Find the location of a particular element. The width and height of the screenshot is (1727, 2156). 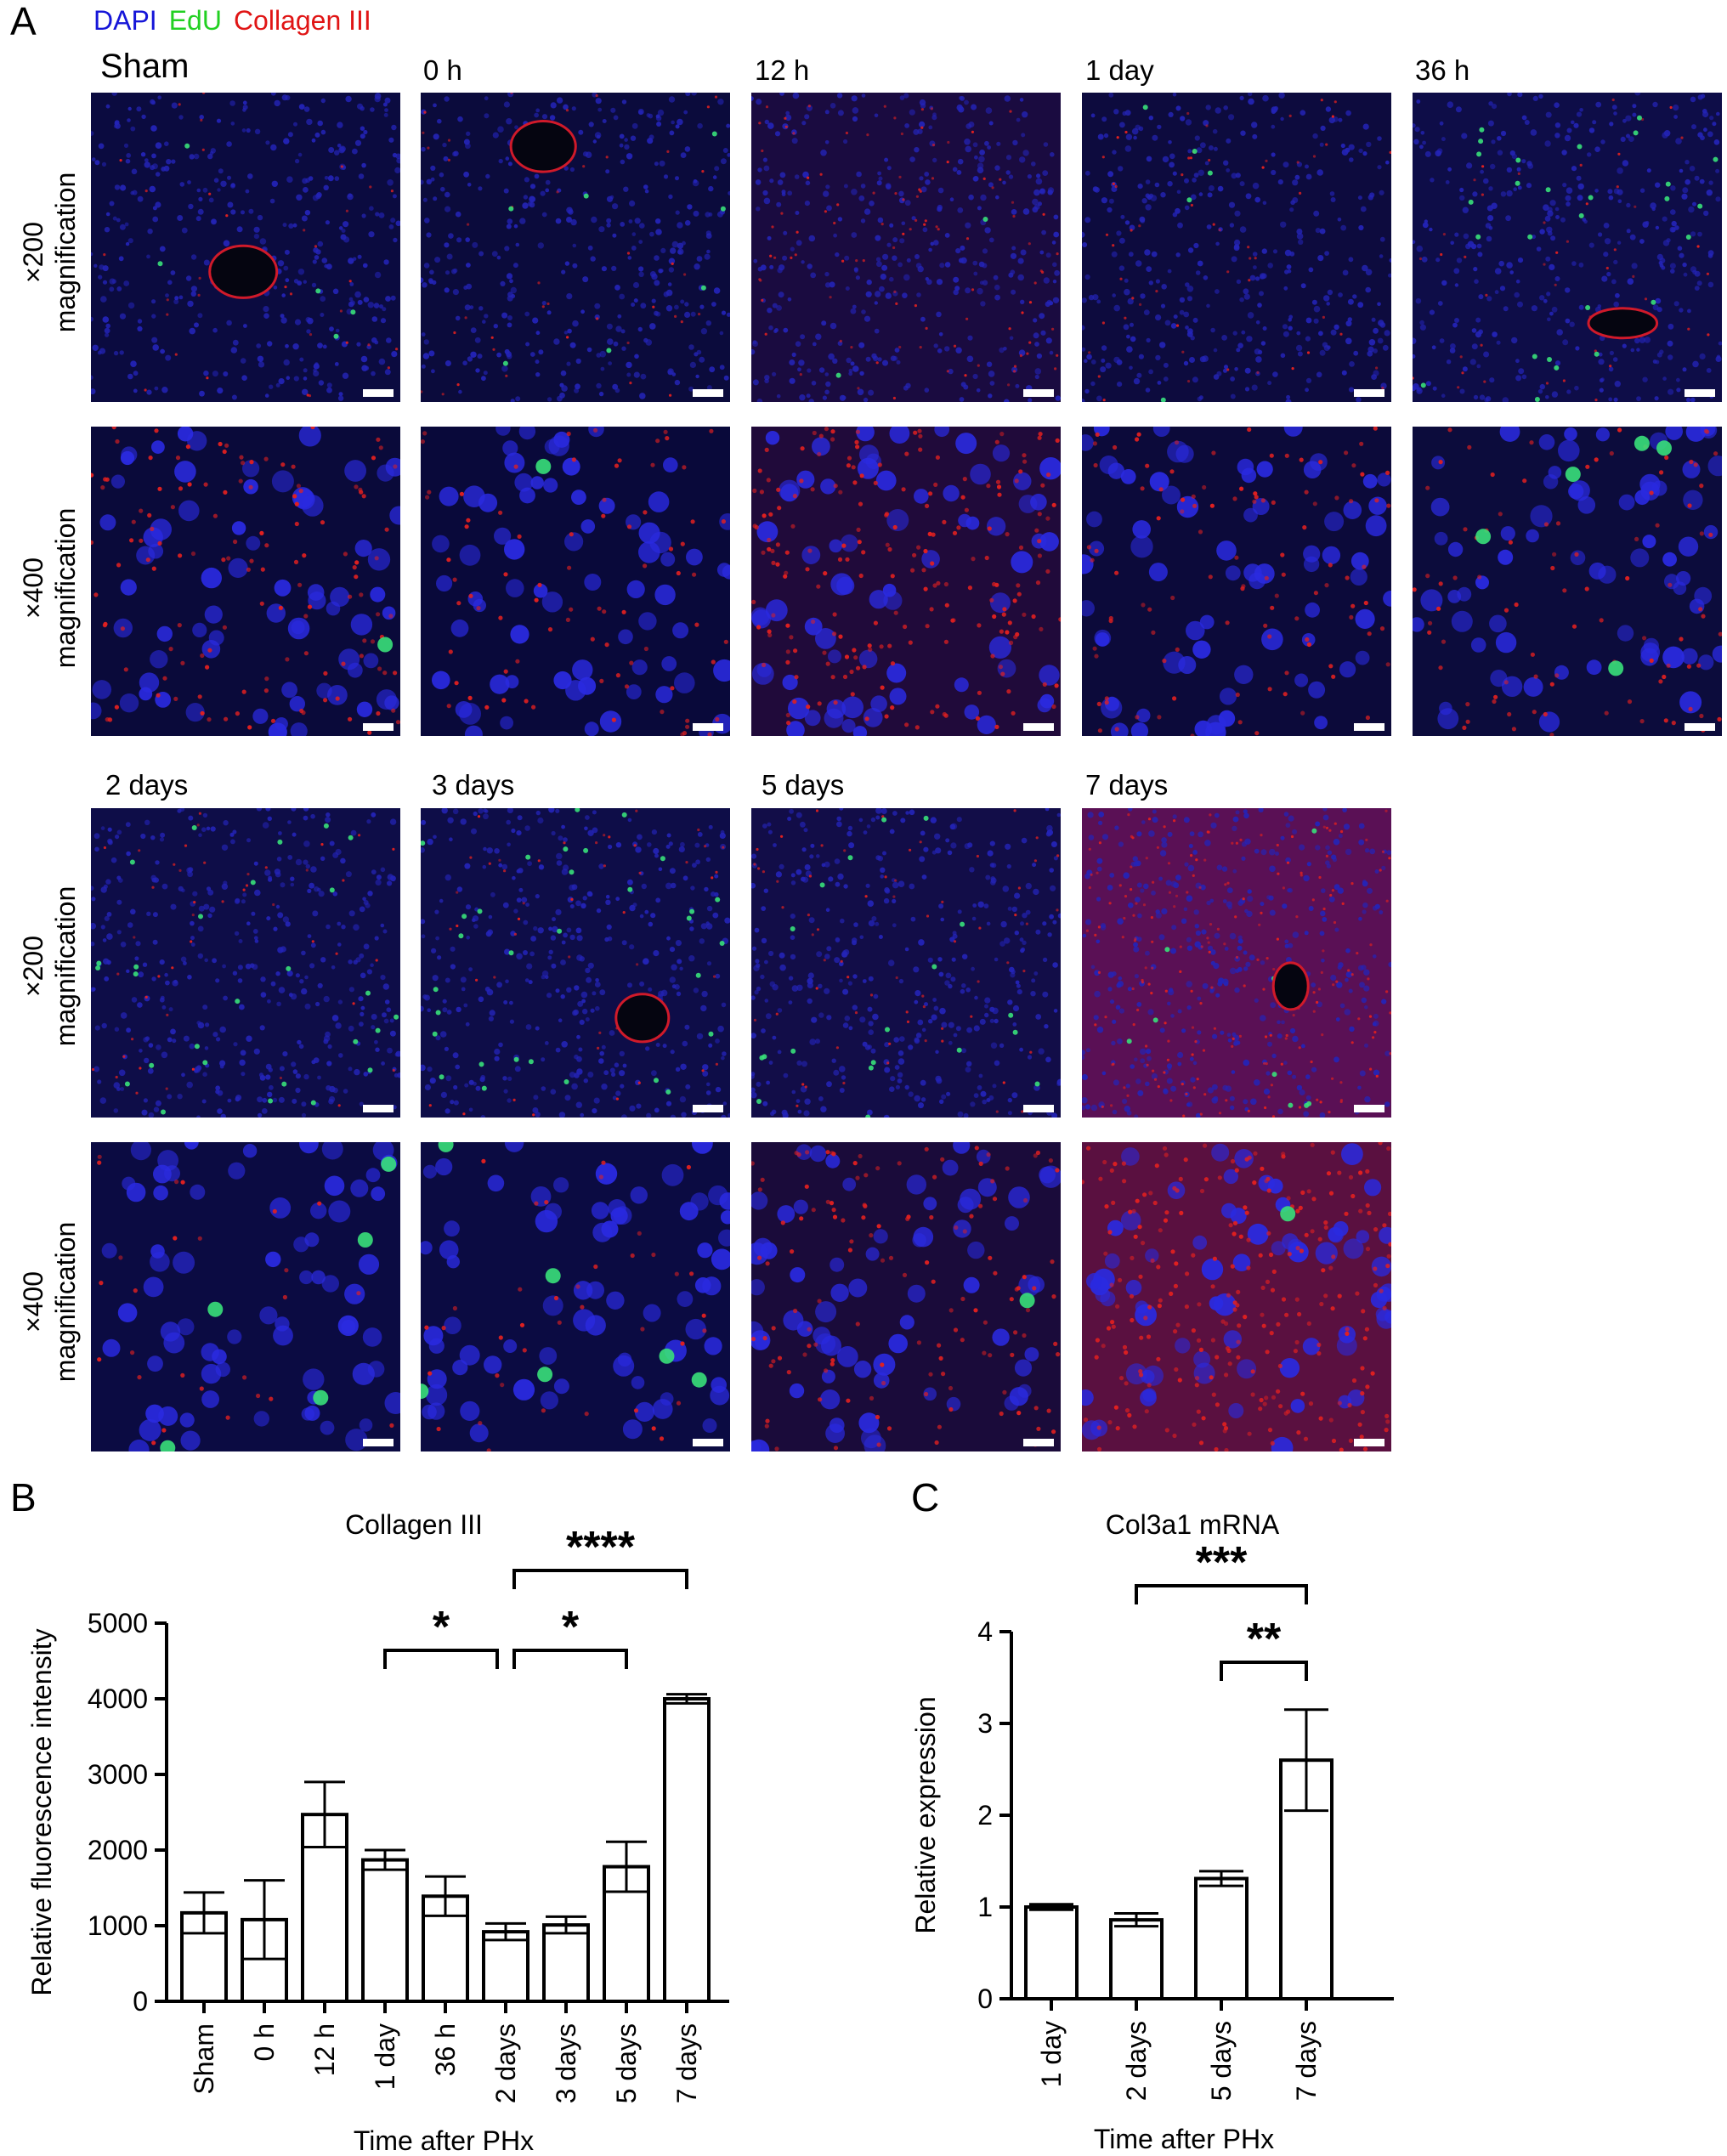

y-tick-label: 1000 is located at coordinates (118, 1925).